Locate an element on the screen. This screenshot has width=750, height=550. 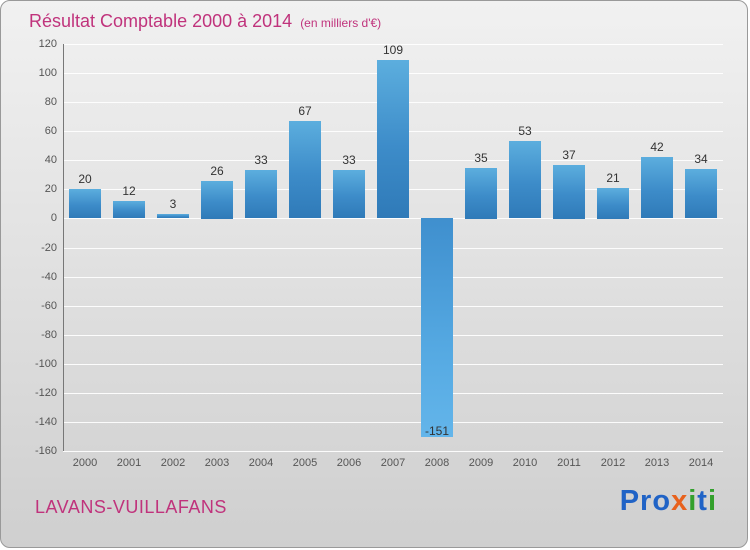
bar-2008 is located at coordinates (437, 327).